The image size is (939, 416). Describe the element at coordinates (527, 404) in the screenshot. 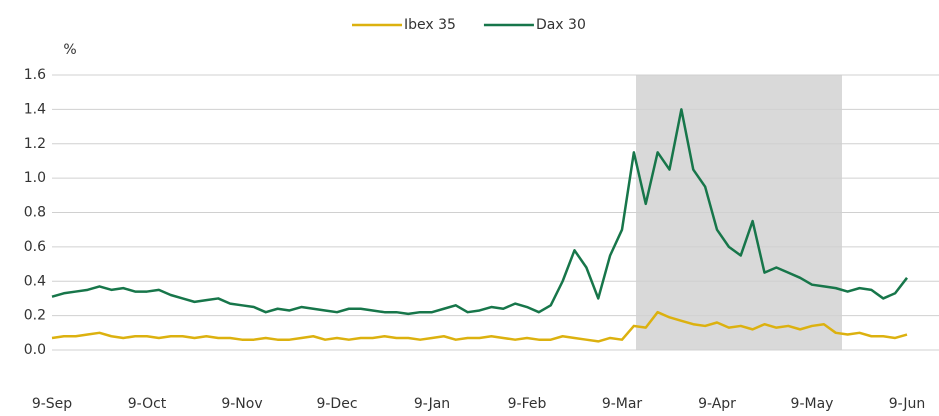

I see `x-tick-label: 9-Feb` at that location.